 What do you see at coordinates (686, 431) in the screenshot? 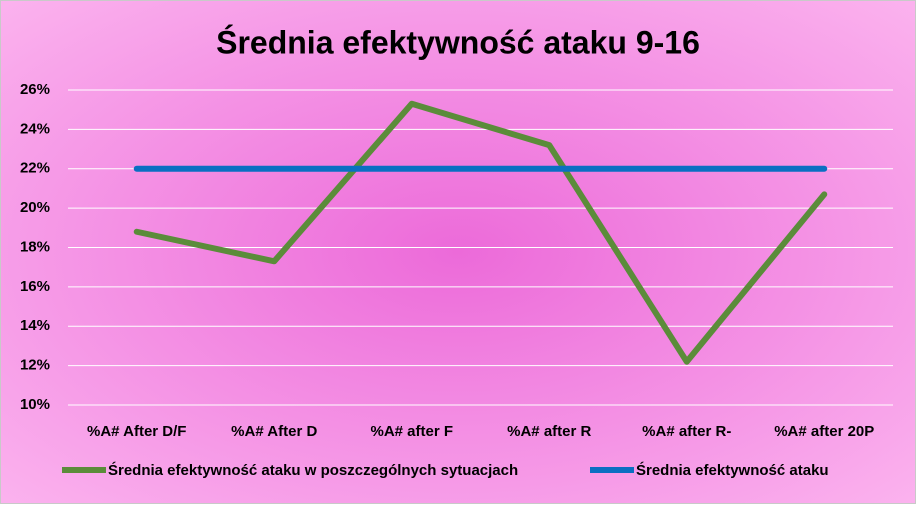
I see `x-tick-label: %A# after R-` at bounding box center [686, 431].